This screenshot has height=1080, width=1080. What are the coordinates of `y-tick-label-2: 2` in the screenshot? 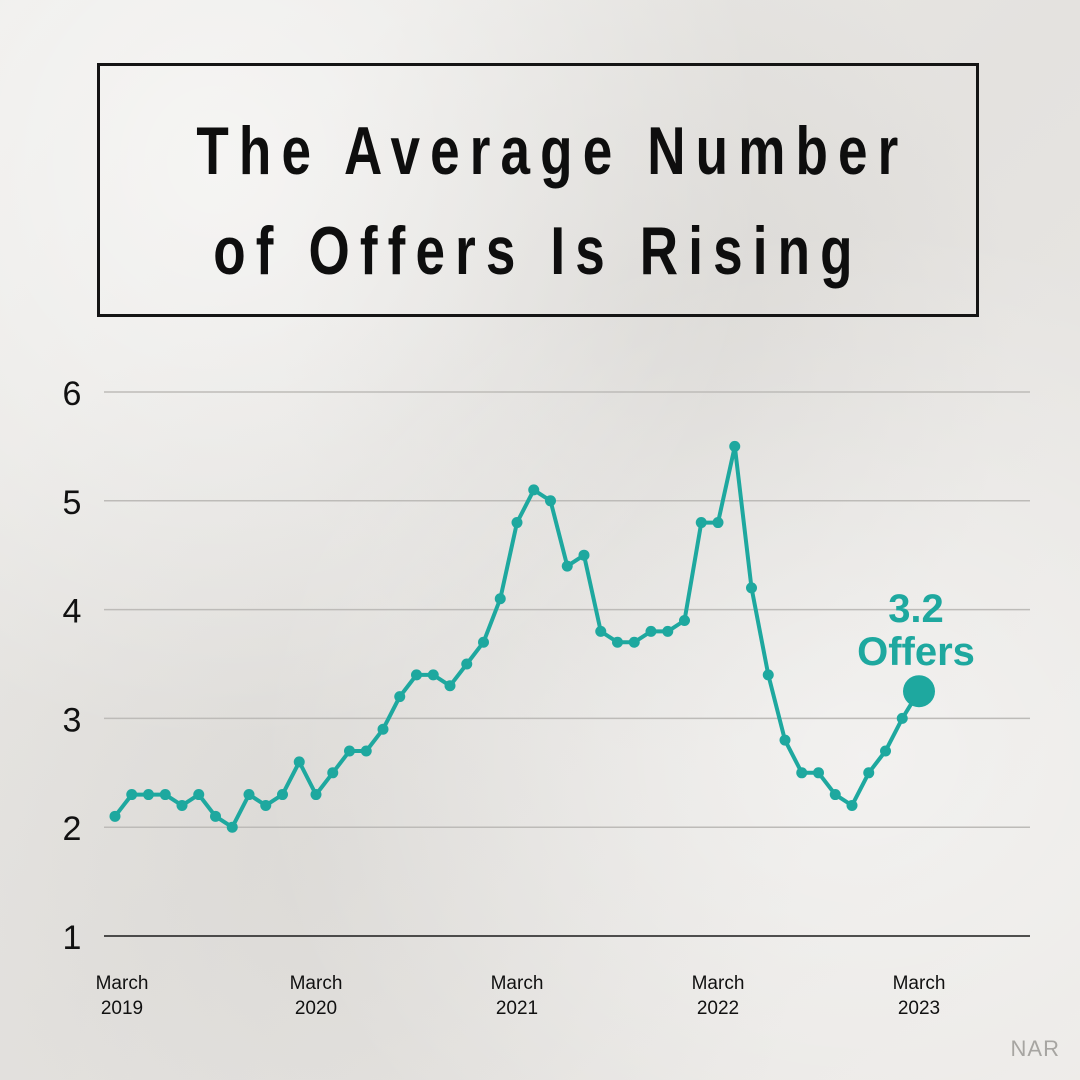 It's located at (72, 829).